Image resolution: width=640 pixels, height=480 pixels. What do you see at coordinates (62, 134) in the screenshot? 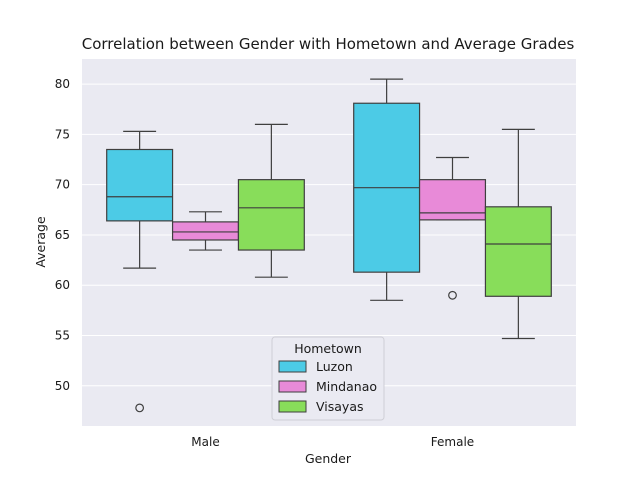
I see `y-tick-label-75: 75` at bounding box center [62, 134].